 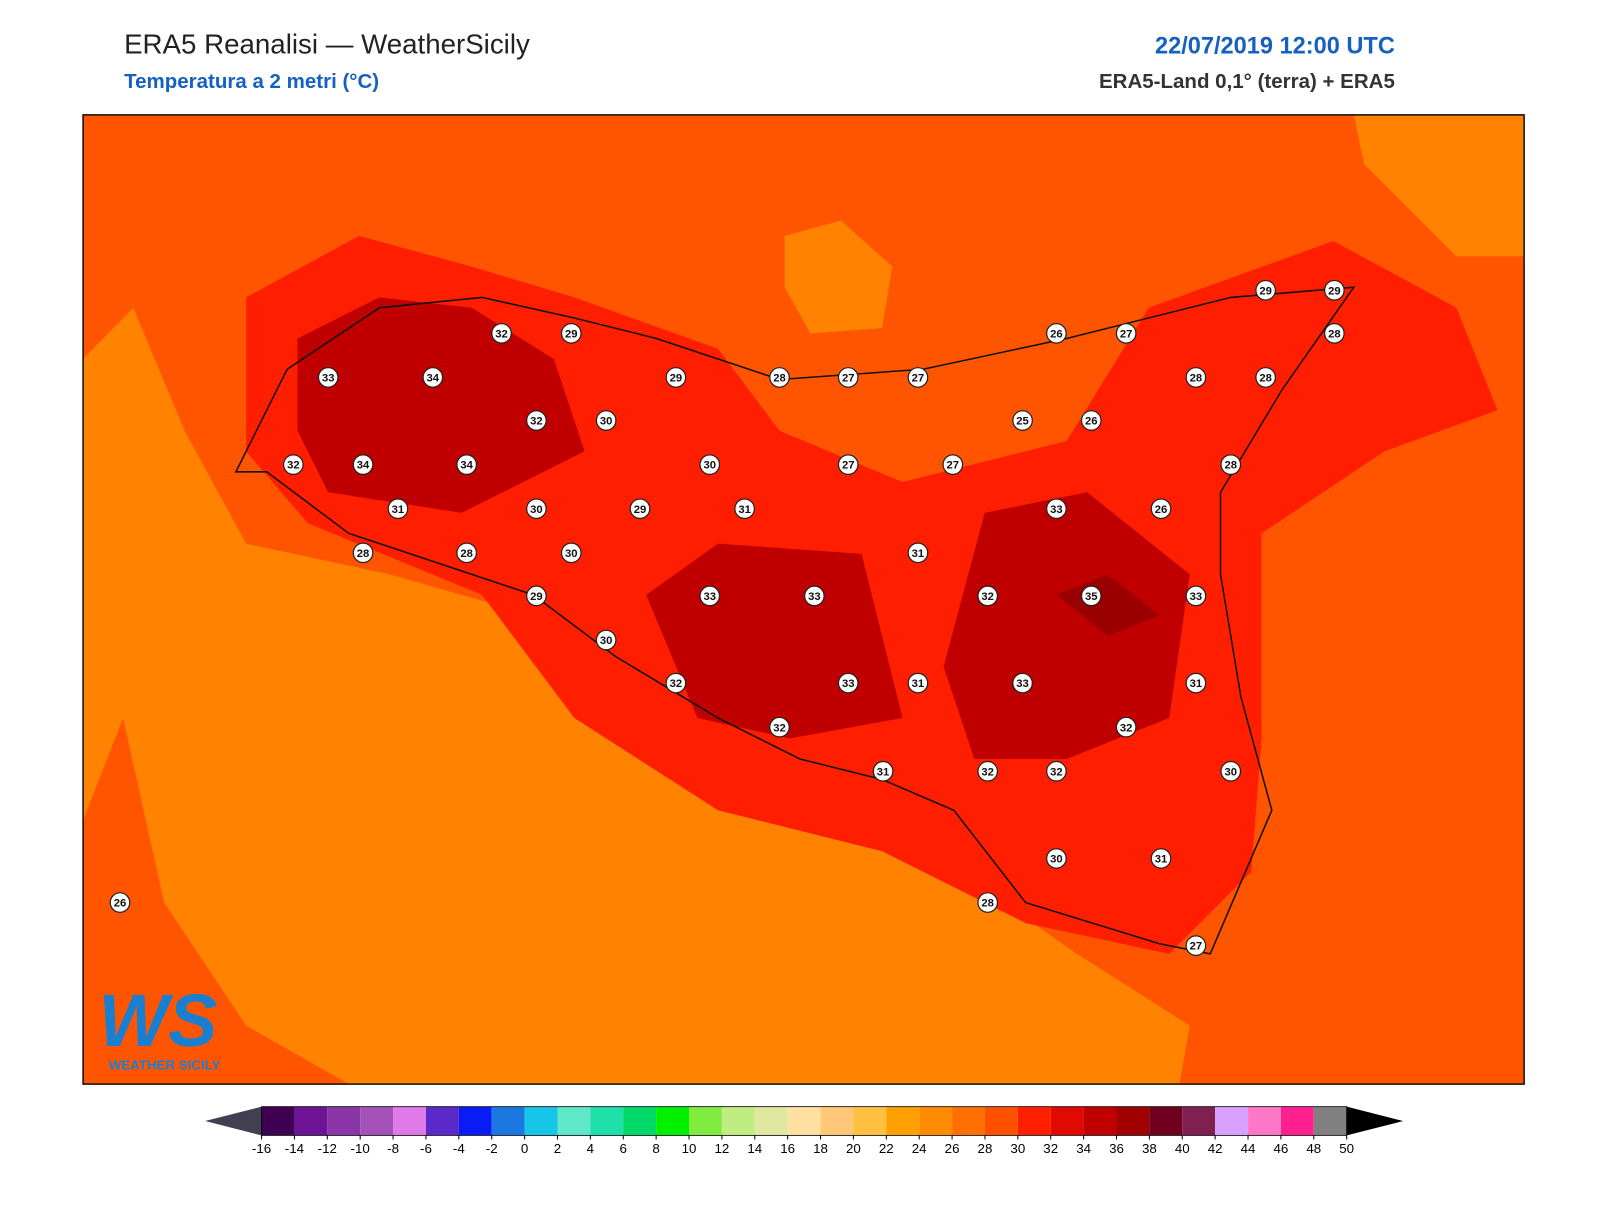 I want to click on colorbar-tick-label: 48, so click(x=1313, y=1148).